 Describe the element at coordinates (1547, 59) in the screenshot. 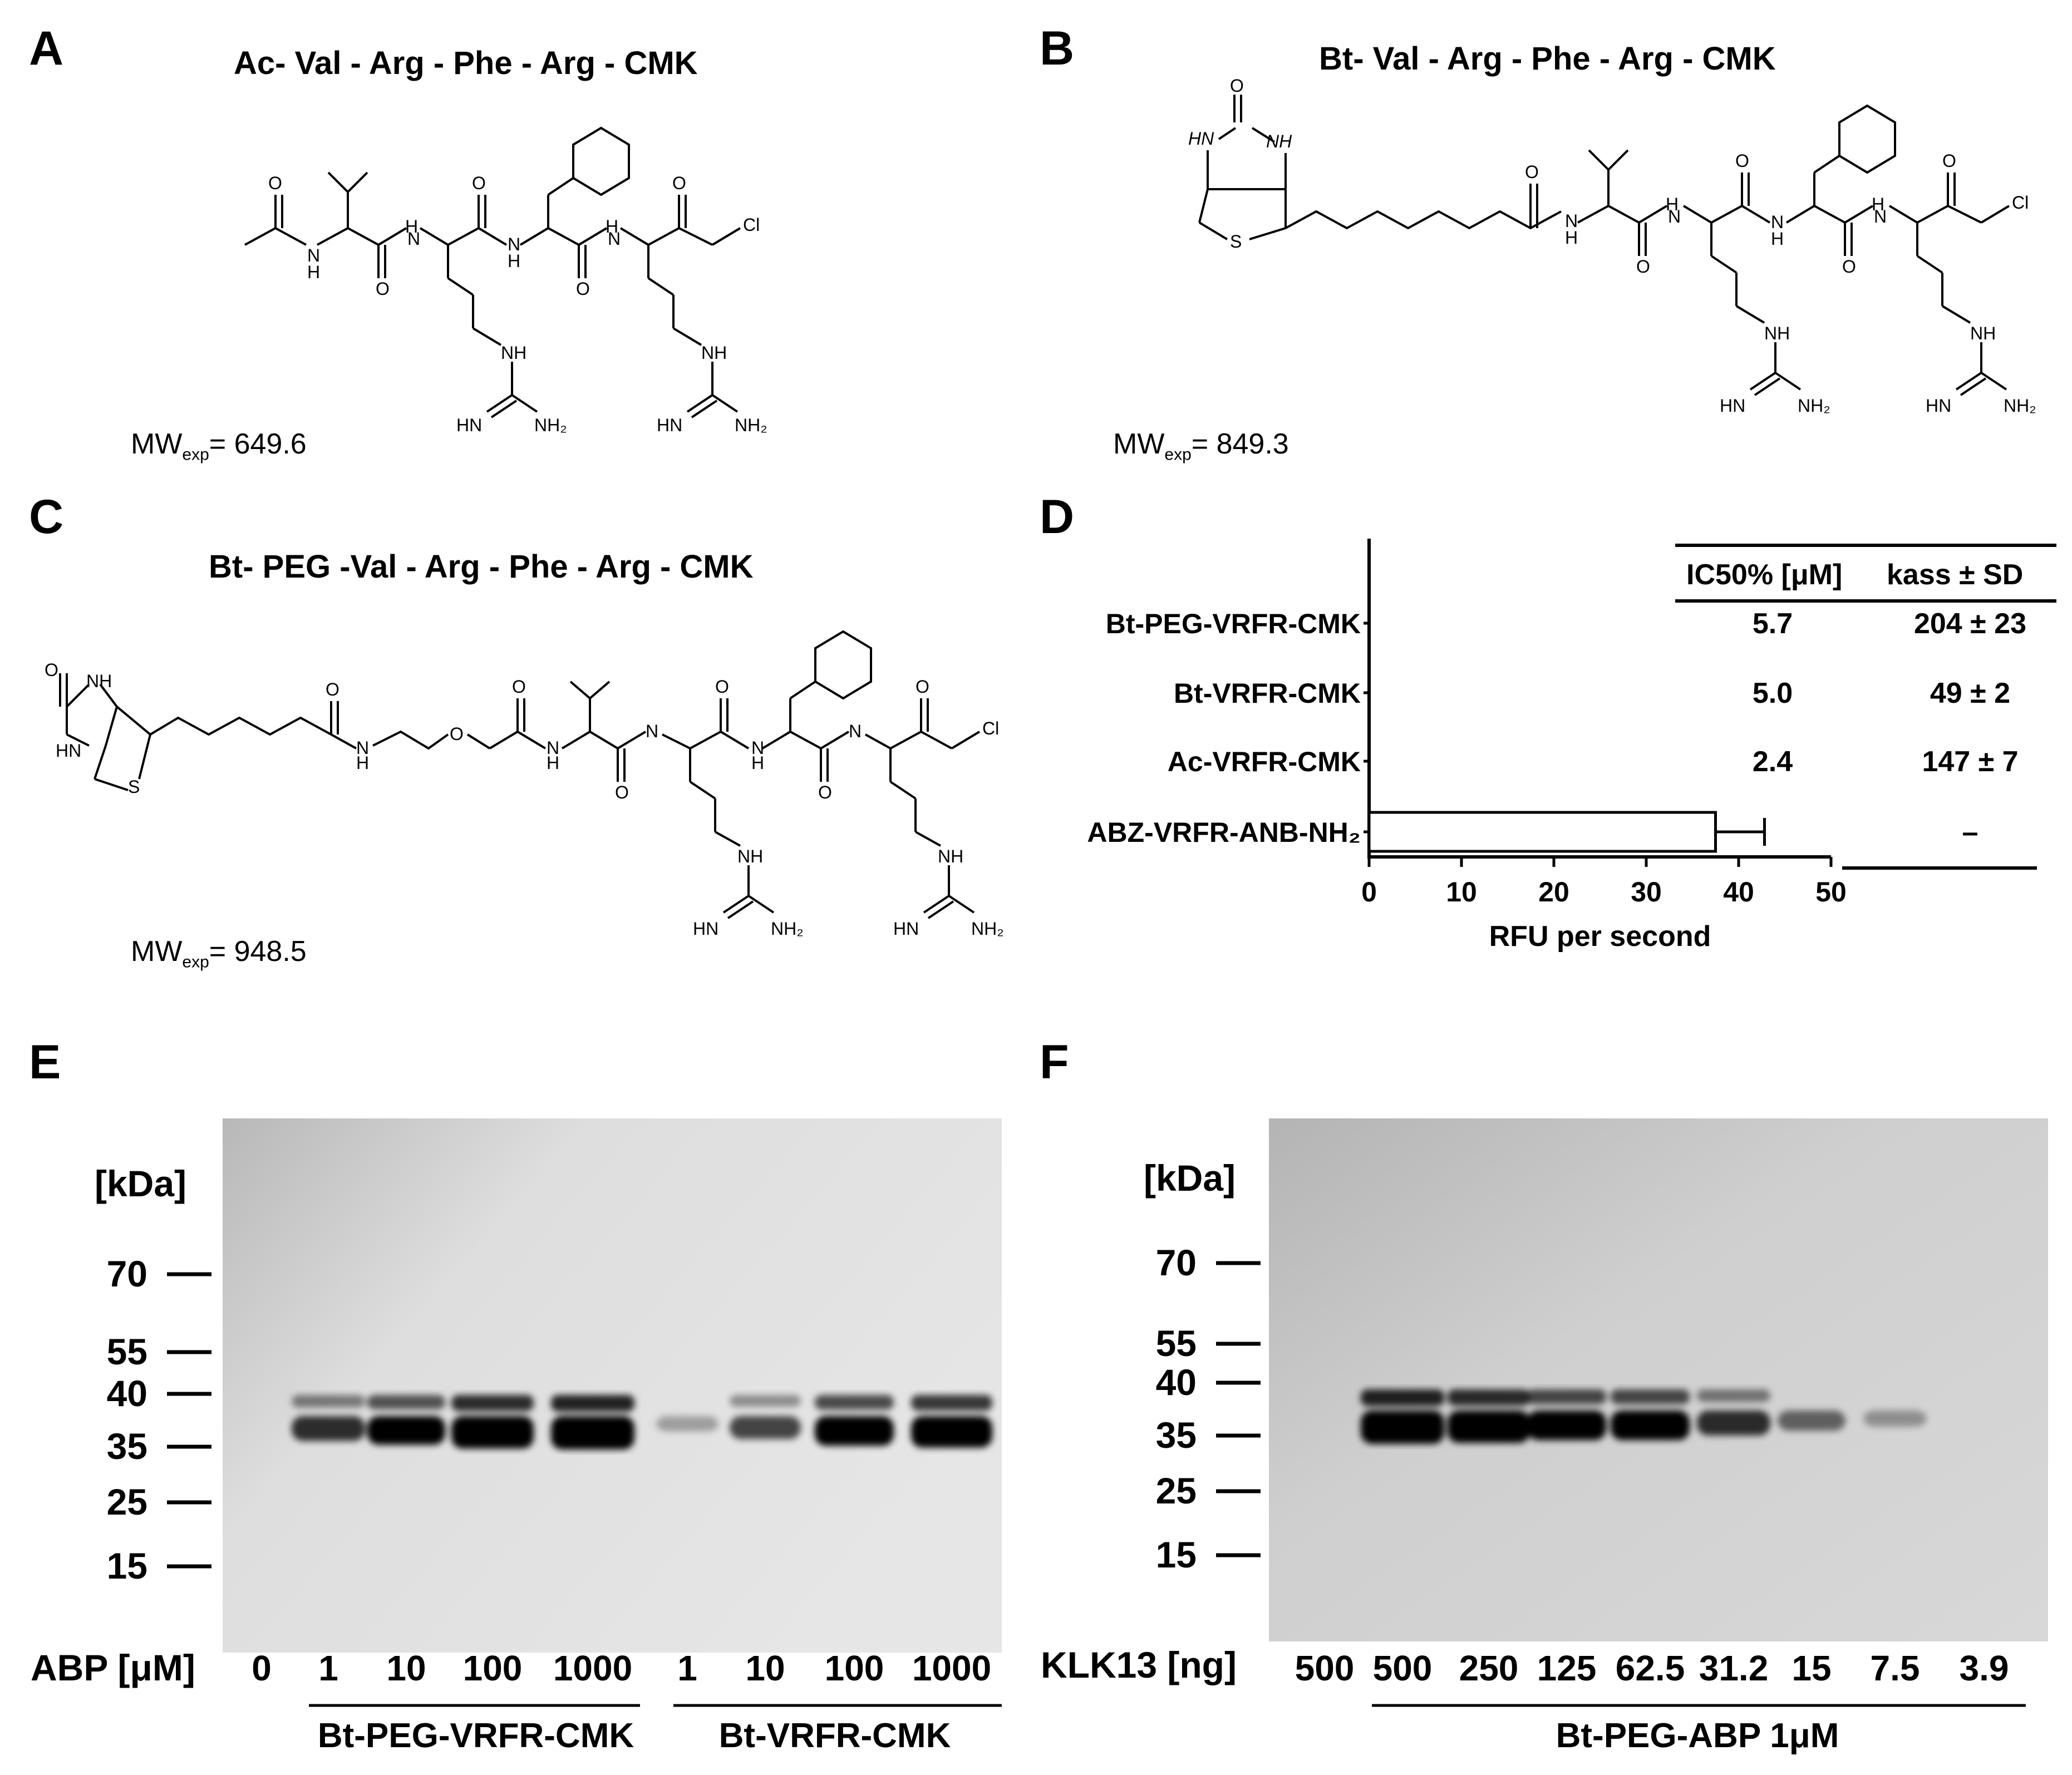

I see `panel-b-title: Bt- Val - Arg - Phe - Arg - CMK` at that location.